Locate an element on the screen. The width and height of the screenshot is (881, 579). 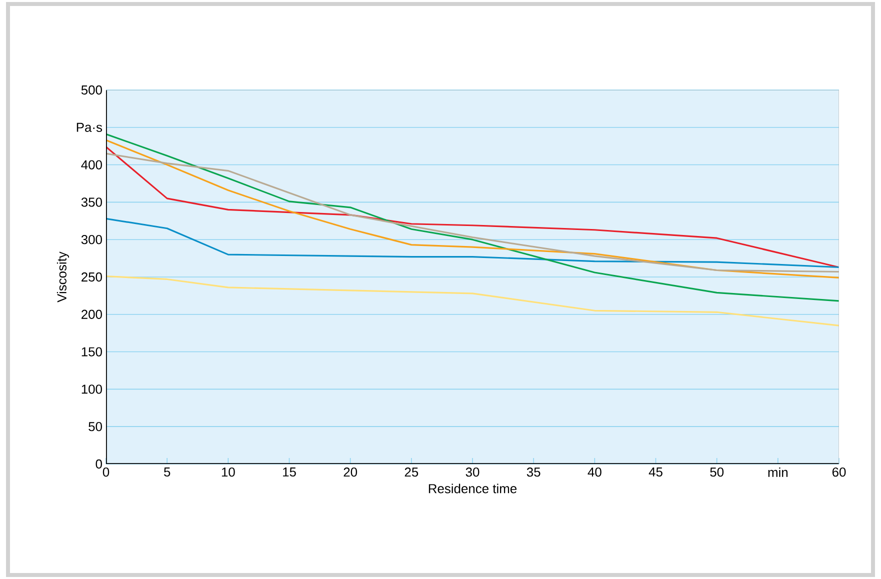
x-tick-label: 15 is located at coordinates (289, 472).